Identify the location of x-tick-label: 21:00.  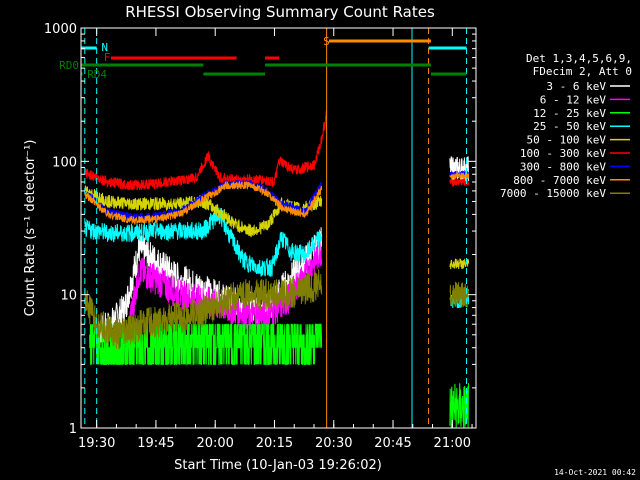
(452, 443).